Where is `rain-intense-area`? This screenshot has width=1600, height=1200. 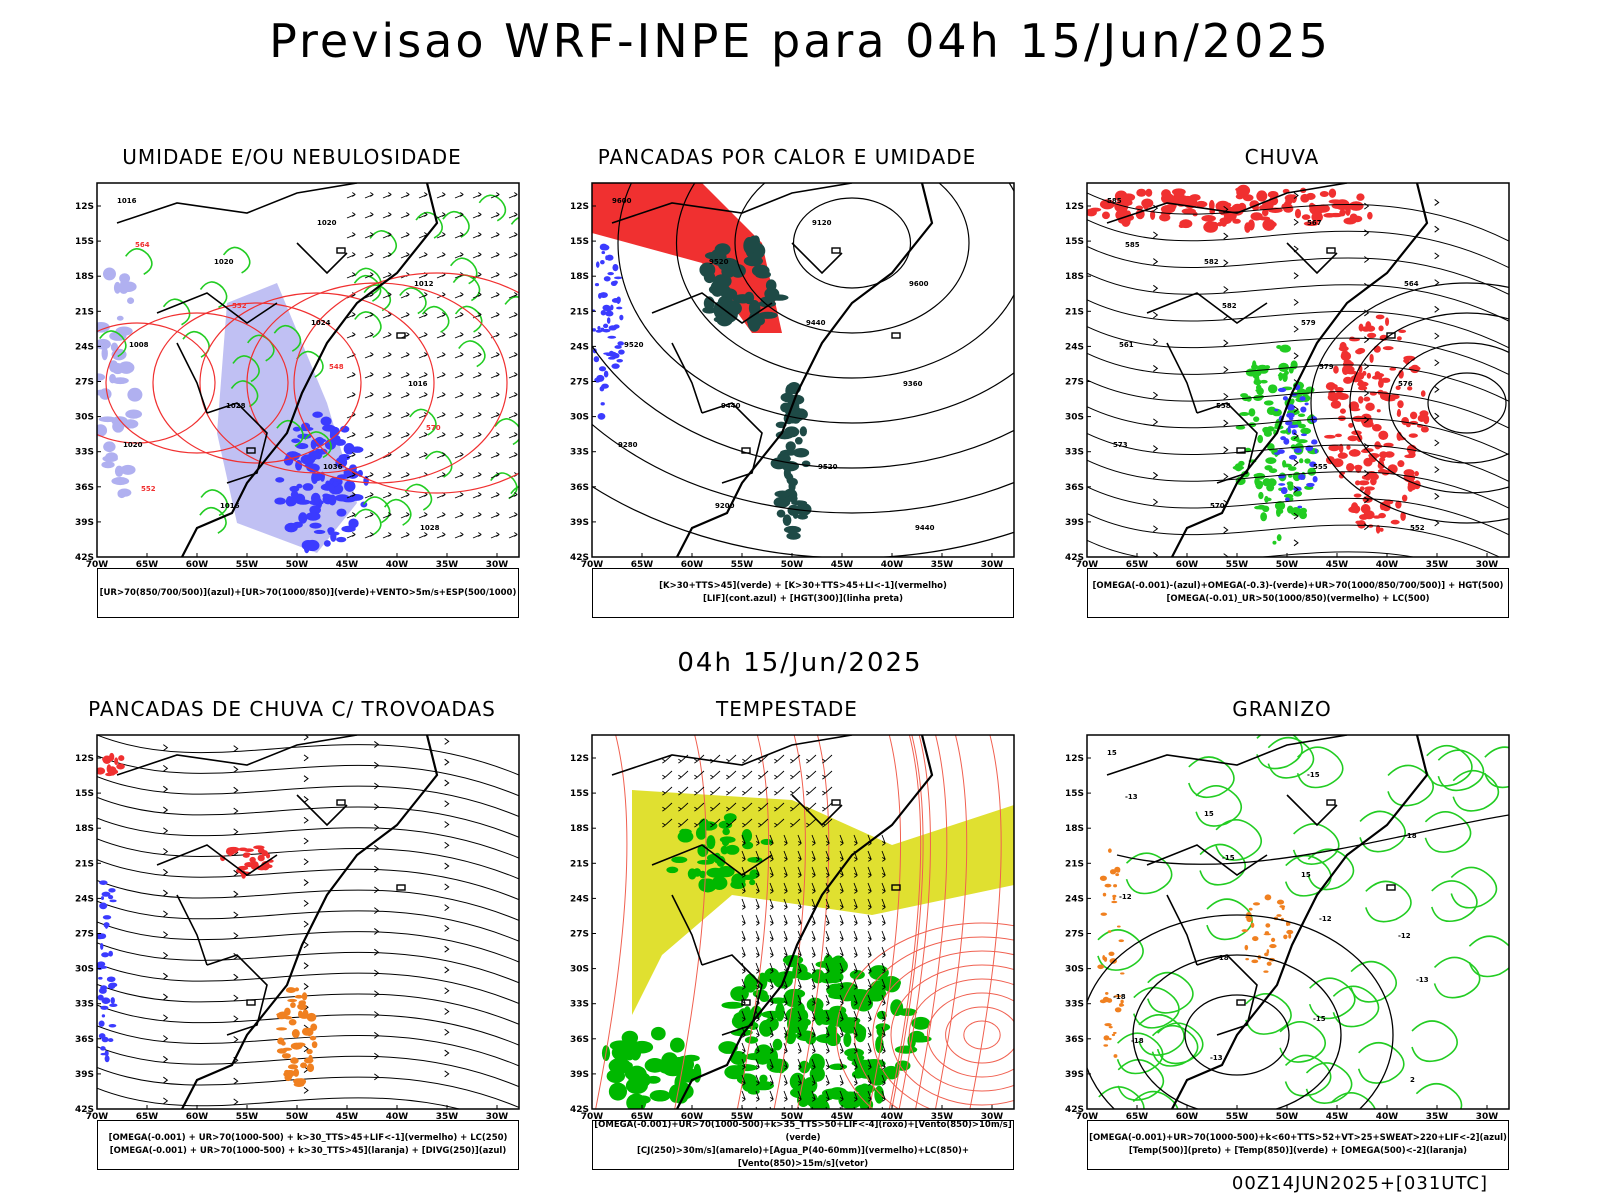 rain-intense-area is located at coordinates (1266, 509).